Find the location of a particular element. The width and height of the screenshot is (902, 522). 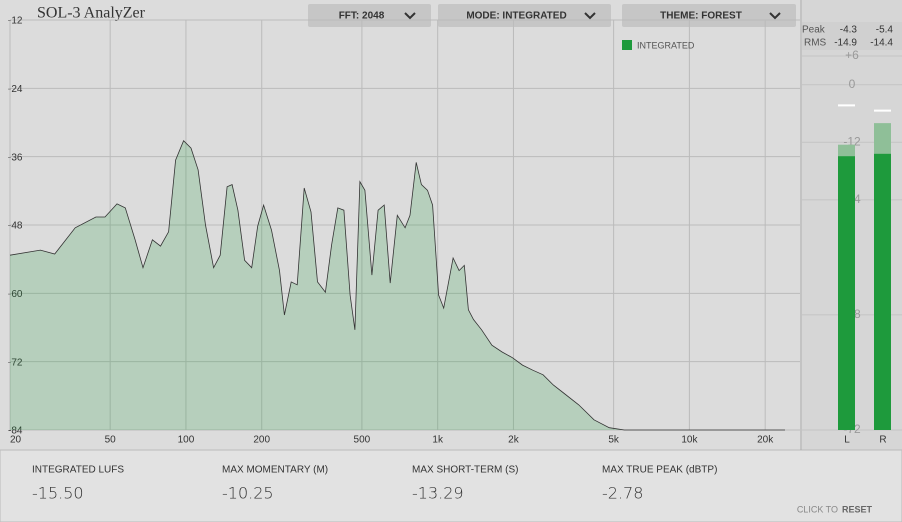

x-tick-label: 50 is located at coordinates (111, 440).